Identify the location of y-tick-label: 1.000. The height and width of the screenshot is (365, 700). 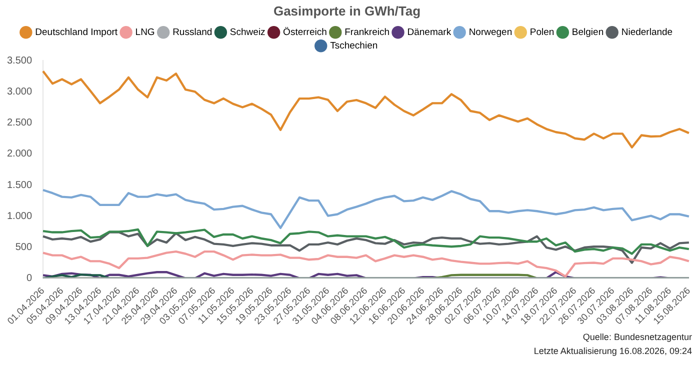
(19, 216).